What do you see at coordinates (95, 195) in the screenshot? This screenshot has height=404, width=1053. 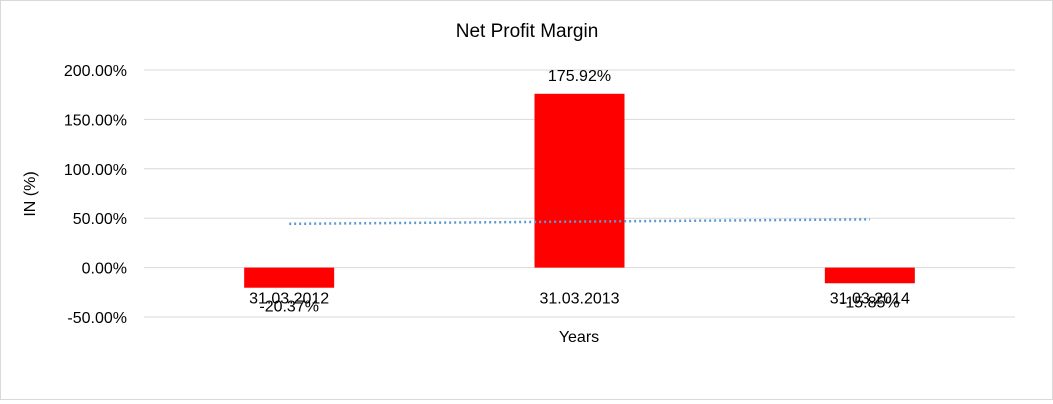 I see `y-axis-ticks: -50.00% 0.00% 50.00% 100.00% 150.00% 200.00%` at bounding box center [95, 195].